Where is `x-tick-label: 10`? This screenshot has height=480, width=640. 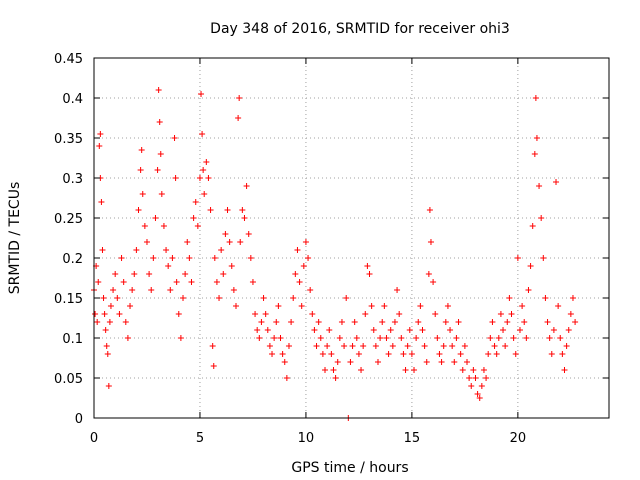
x-tick-label: 10 is located at coordinates (306, 438).